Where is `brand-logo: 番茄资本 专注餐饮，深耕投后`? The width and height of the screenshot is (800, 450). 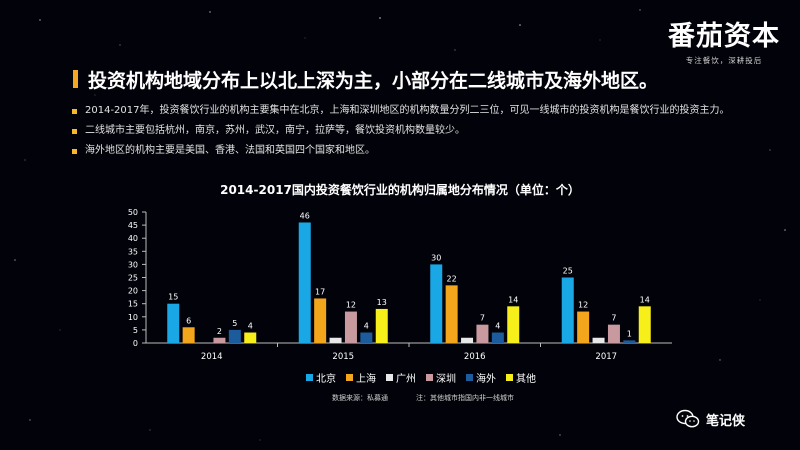 brand-logo: 番茄资本 专注餐饮，深耕投后 is located at coordinates (724, 44).